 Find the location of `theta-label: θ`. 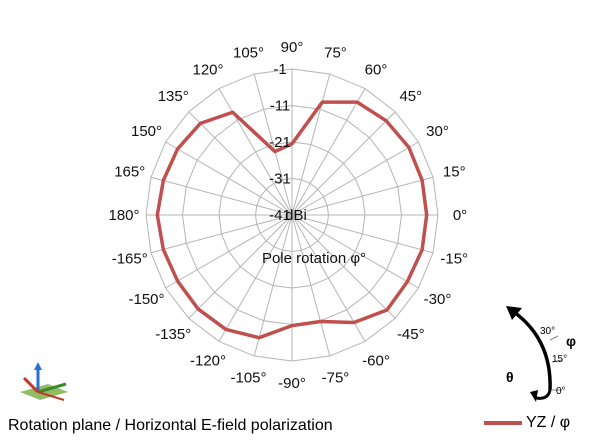

theta-label: θ is located at coordinates (510, 377).